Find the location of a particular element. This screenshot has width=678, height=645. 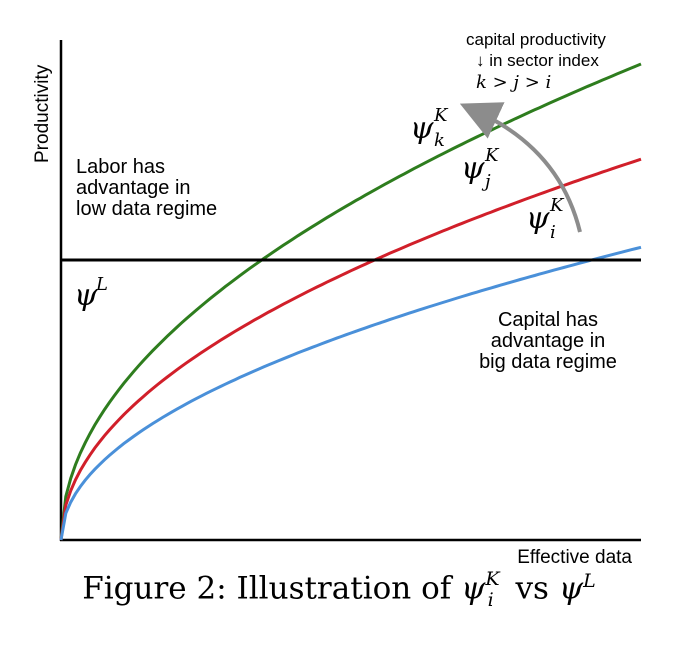

psi-L-label: ψ L is located at coordinates (91, 293).